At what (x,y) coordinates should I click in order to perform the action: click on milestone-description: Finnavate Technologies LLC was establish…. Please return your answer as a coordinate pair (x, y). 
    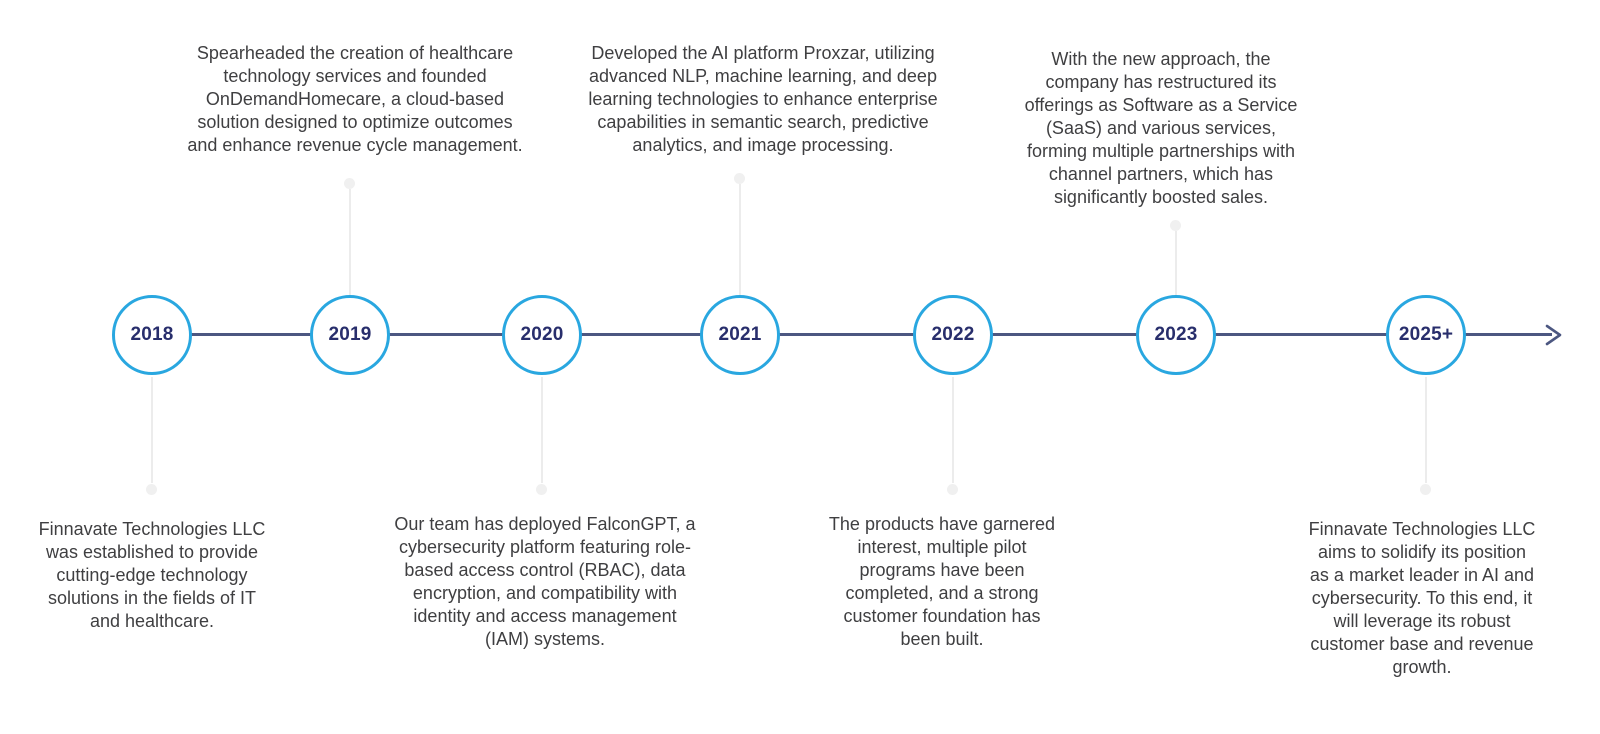
    Looking at the image, I should click on (152, 575).